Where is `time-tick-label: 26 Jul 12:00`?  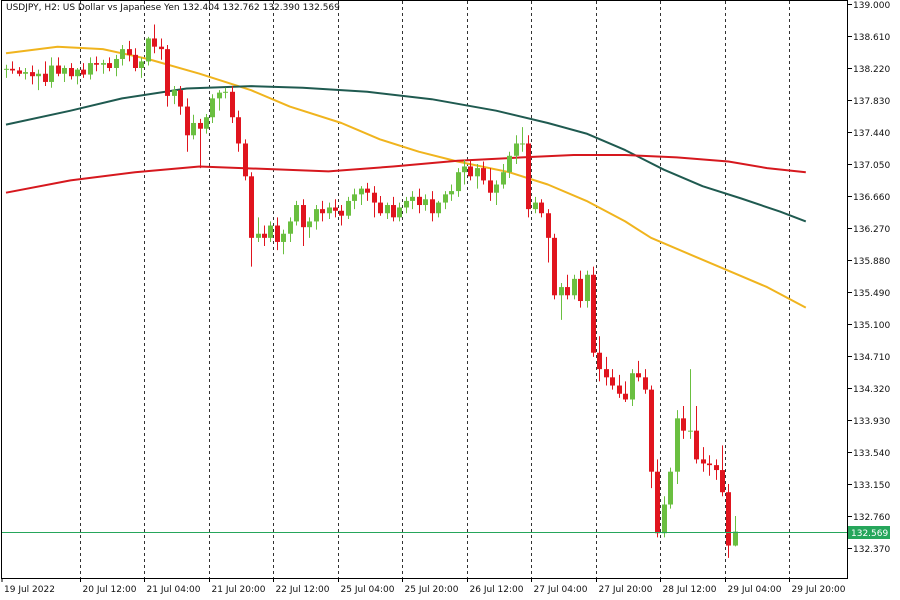 time-tick-label: 26 Jul 12:00 is located at coordinates (497, 590).